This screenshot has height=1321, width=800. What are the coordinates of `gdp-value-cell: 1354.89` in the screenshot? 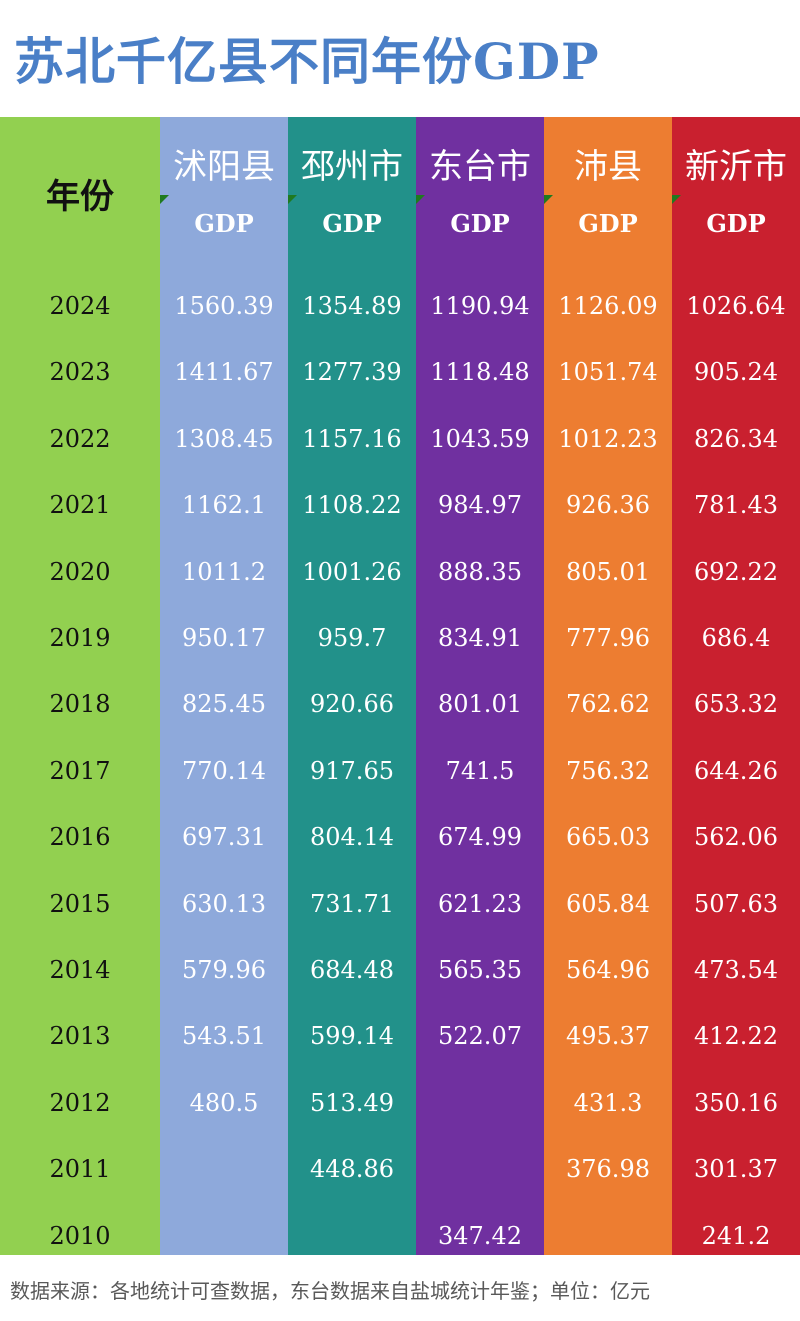 It's located at (352, 306).